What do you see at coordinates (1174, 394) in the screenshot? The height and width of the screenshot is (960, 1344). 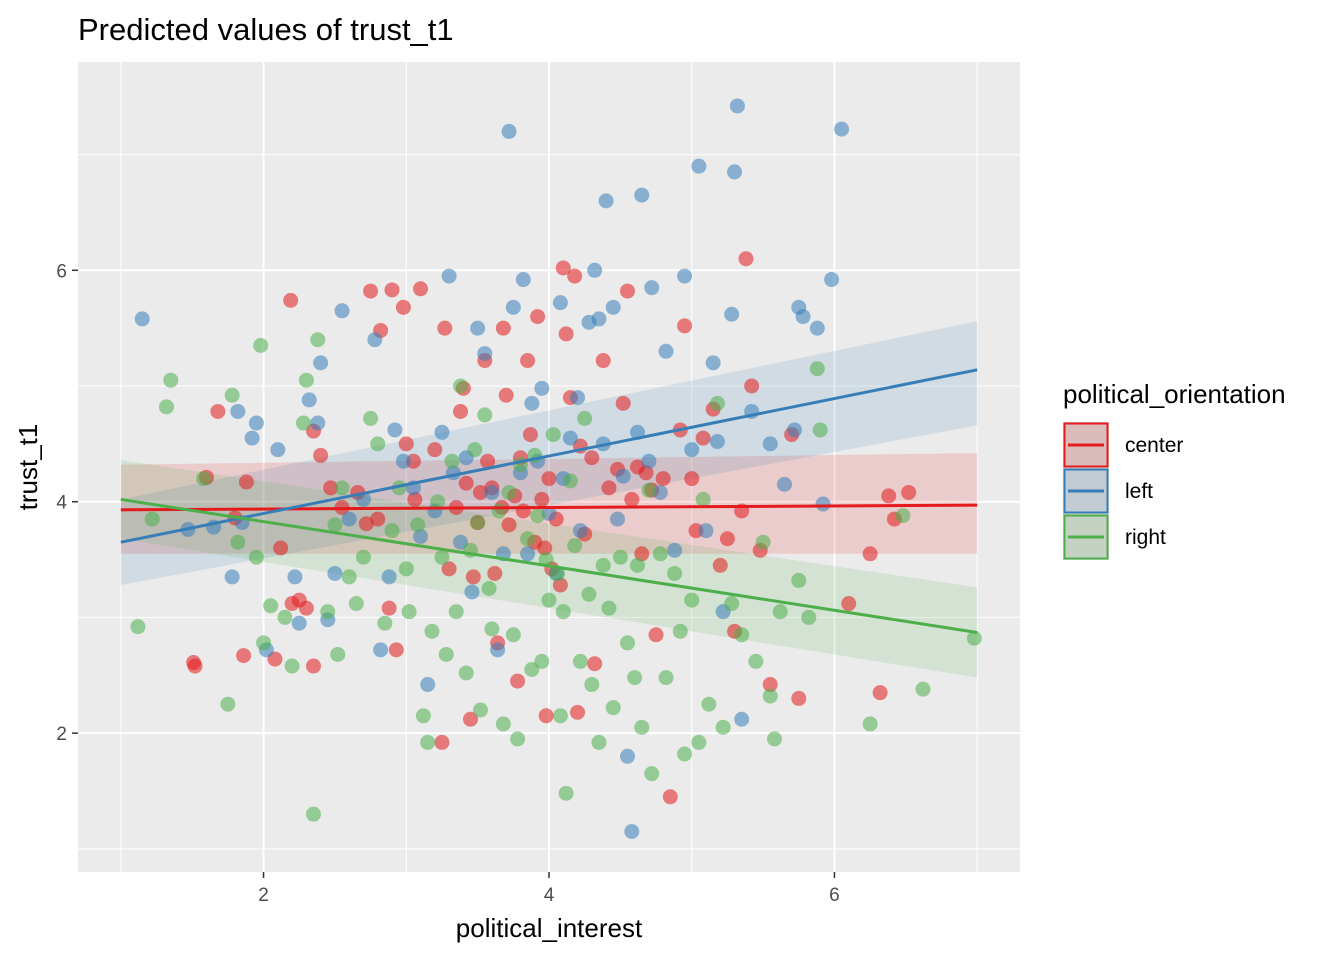 I see `legend-title: political_orientation` at bounding box center [1174, 394].